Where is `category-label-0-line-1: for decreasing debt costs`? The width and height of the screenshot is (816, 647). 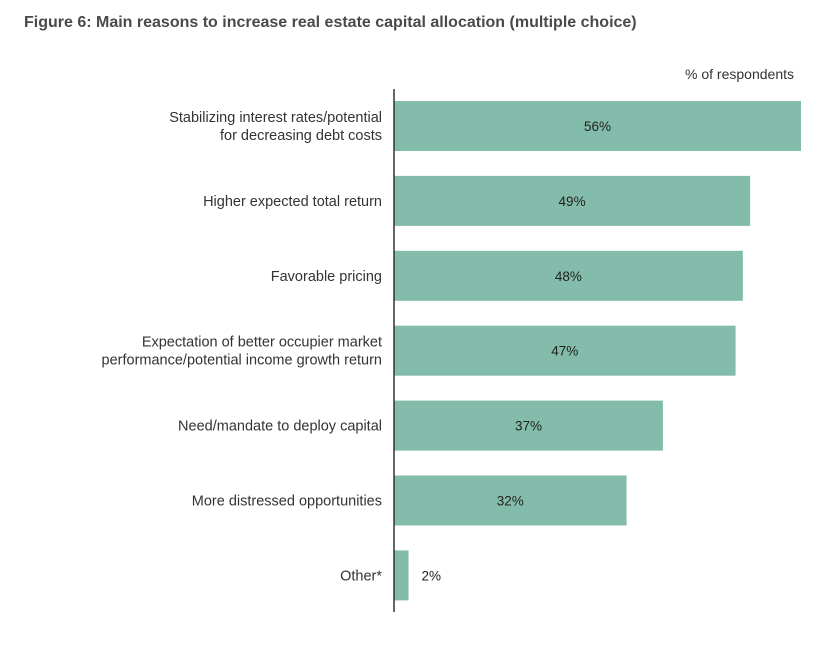
category-label-0-line-1: for decreasing debt costs is located at coordinates (301, 136).